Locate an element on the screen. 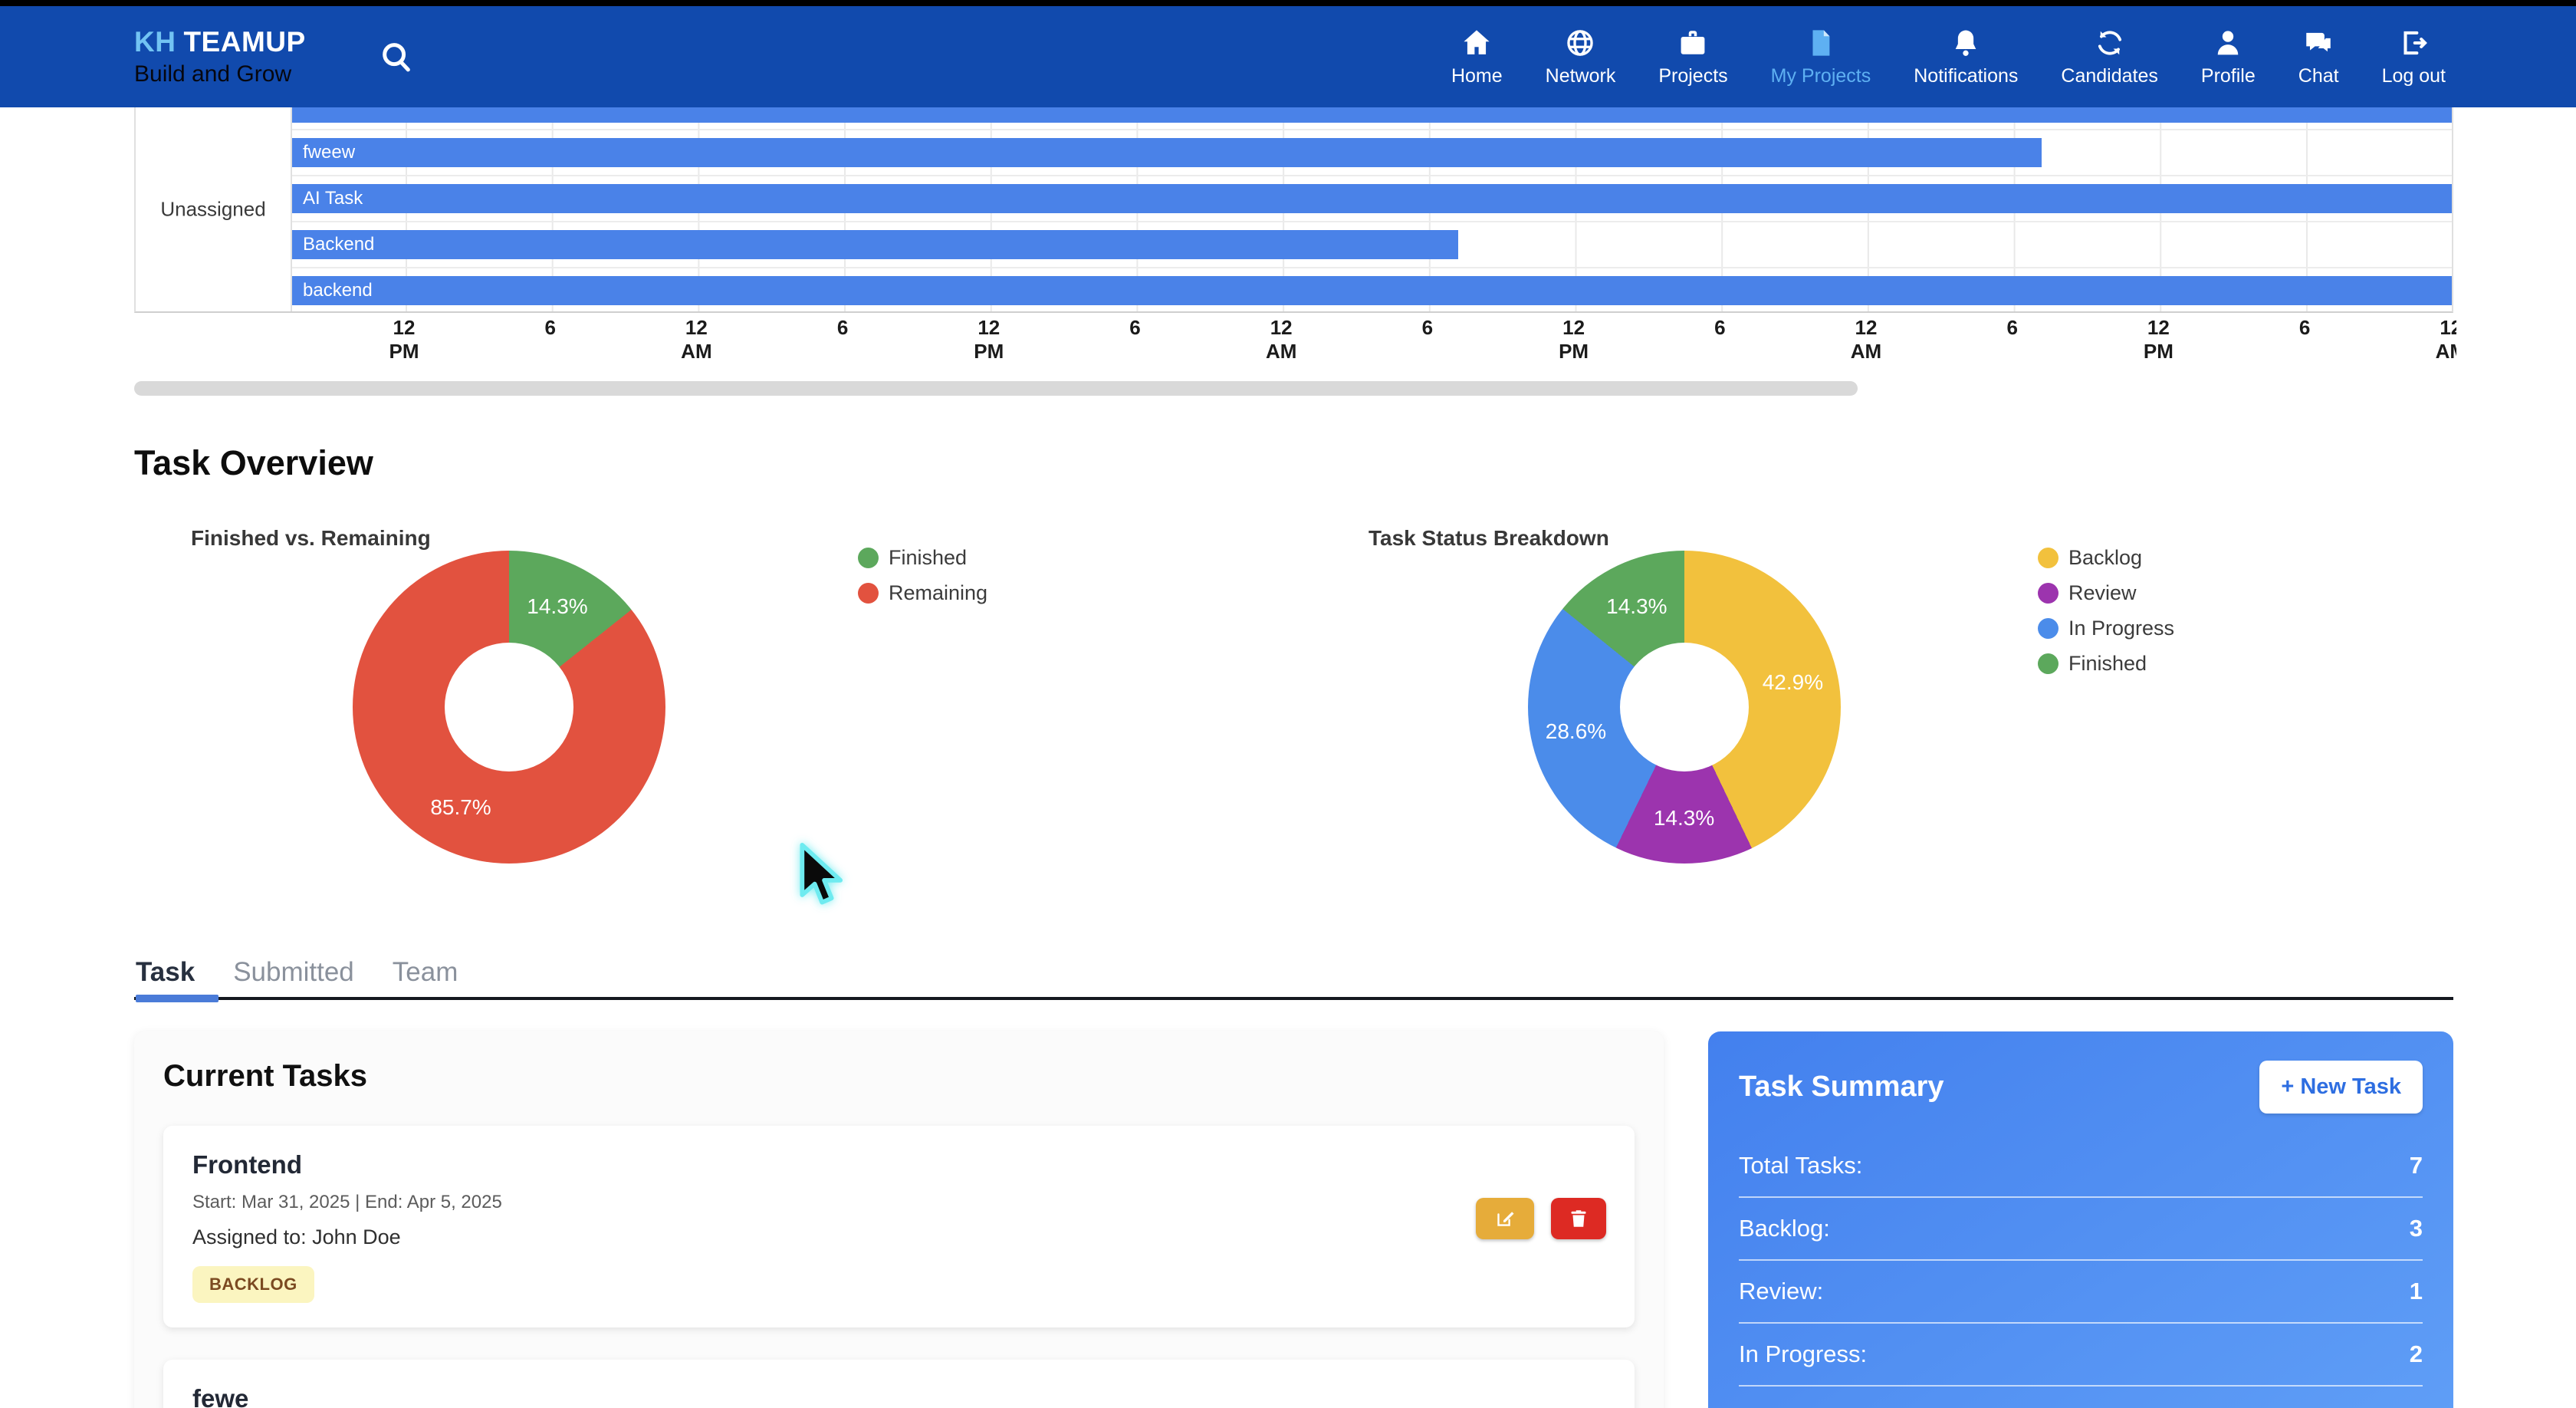 The width and height of the screenshot is (2576, 1408). nav-item-label: Notifications is located at coordinates (1967, 75).